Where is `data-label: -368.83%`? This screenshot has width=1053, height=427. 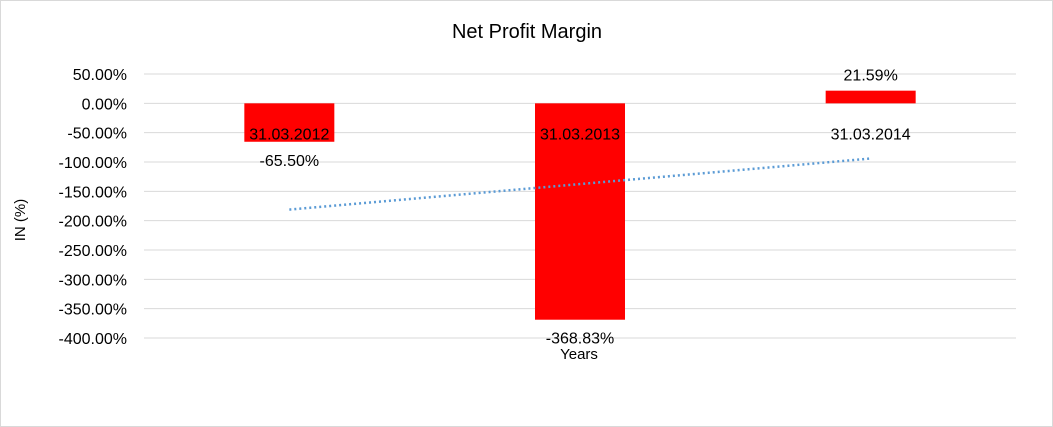 data-label: -368.83% is located at coordinates (580, 339).